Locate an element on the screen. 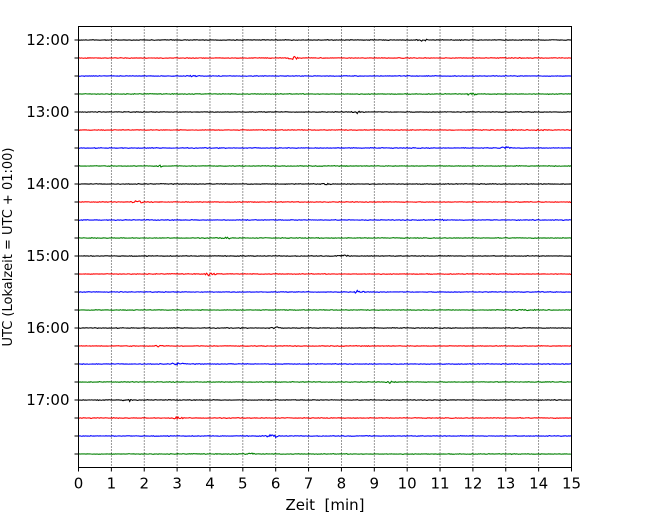  y-axis-label: UTC (Lokalzeit = UTC + 01:00) is located at coordinates (8, 247).